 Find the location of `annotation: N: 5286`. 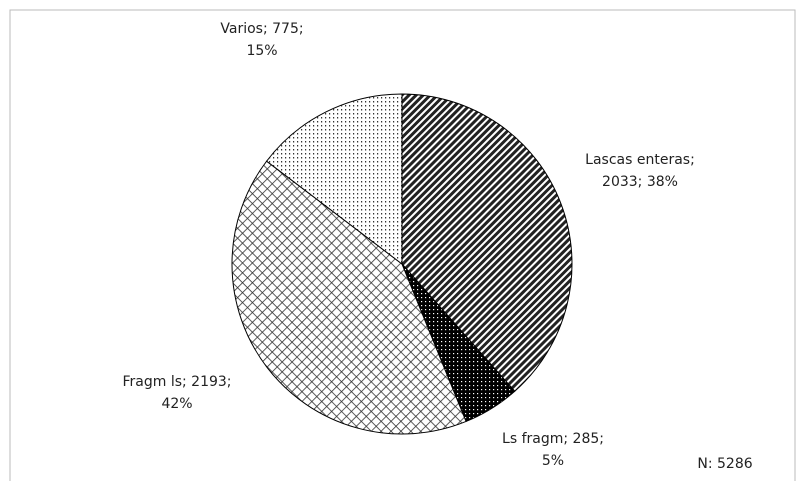

annotation: N: 5286 is located at coordinates (724, 464).